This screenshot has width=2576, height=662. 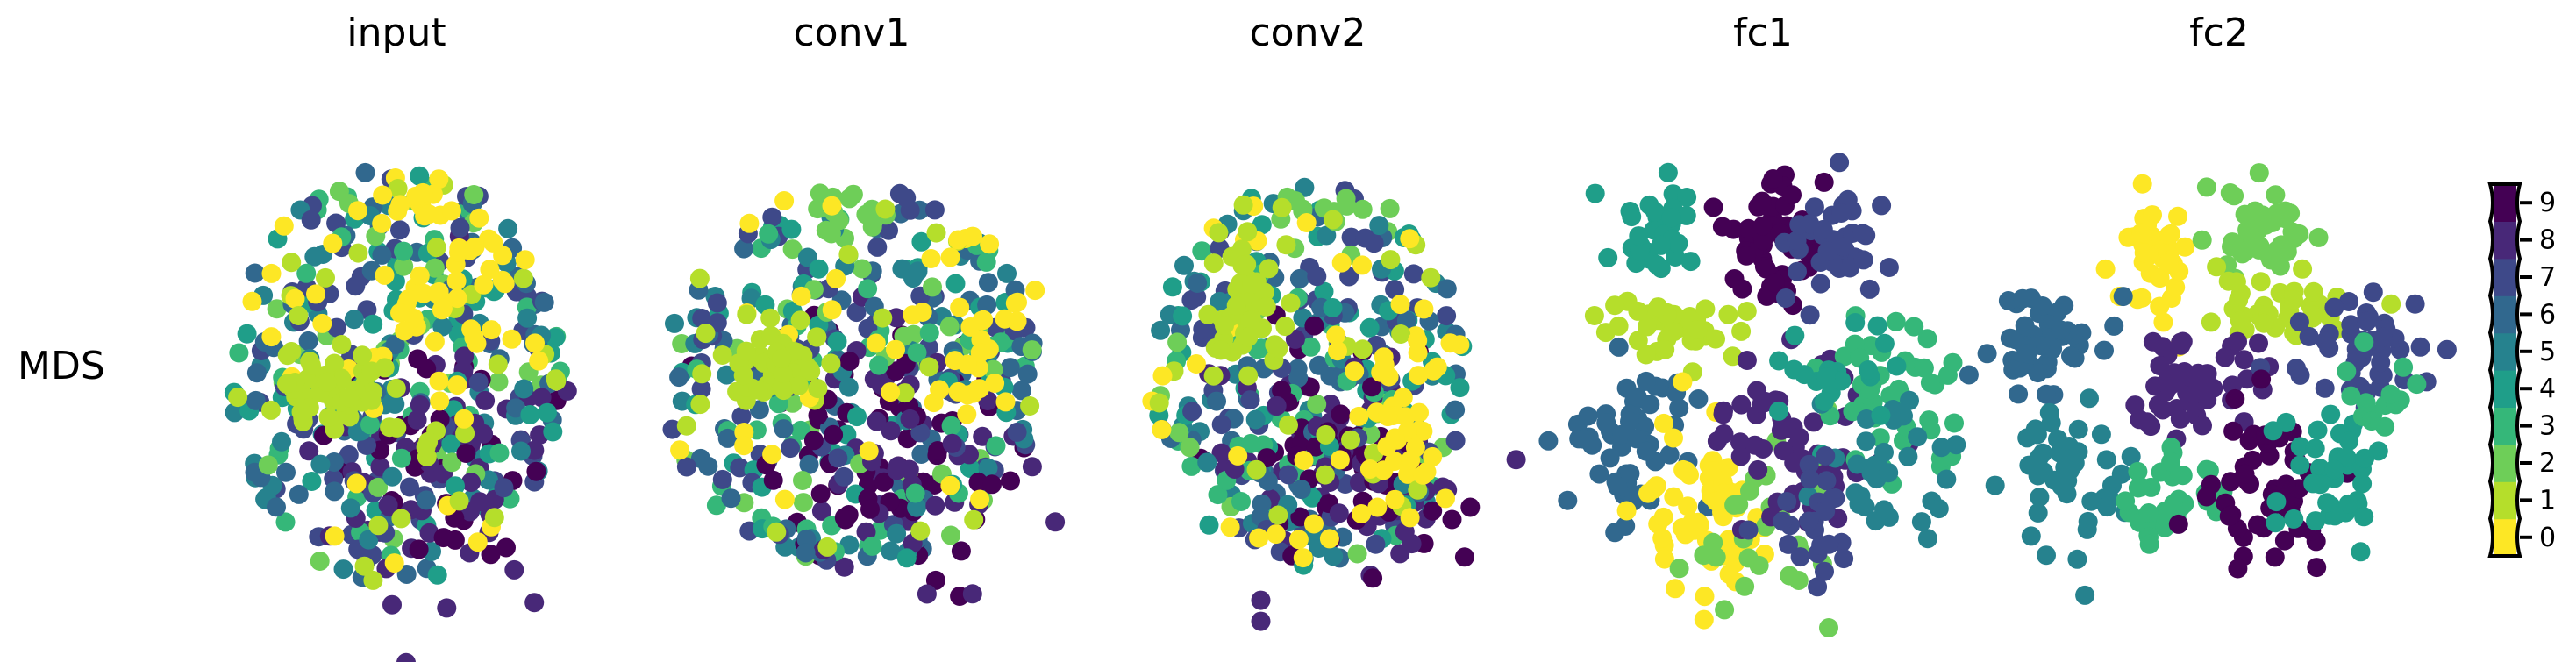 What do you see at coordinates (2548, 314) in the screenshot?
I see `colorbar-tick-label-6: 6` at bounding box center [2548, 314].